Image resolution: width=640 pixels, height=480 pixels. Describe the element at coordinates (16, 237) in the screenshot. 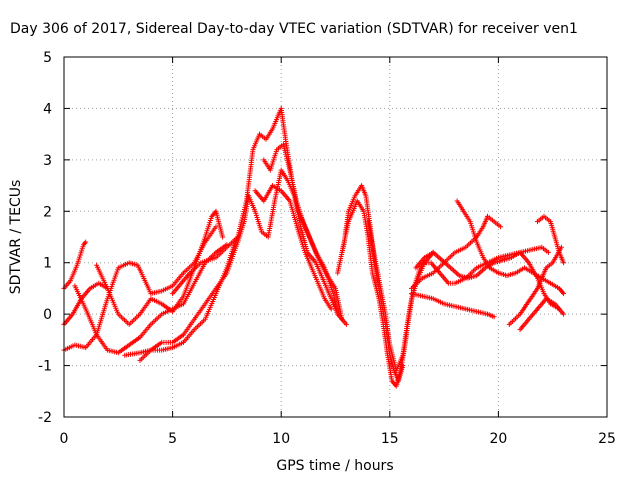

I see `y-axis-label: SDTVAR / TECUs` at that location.